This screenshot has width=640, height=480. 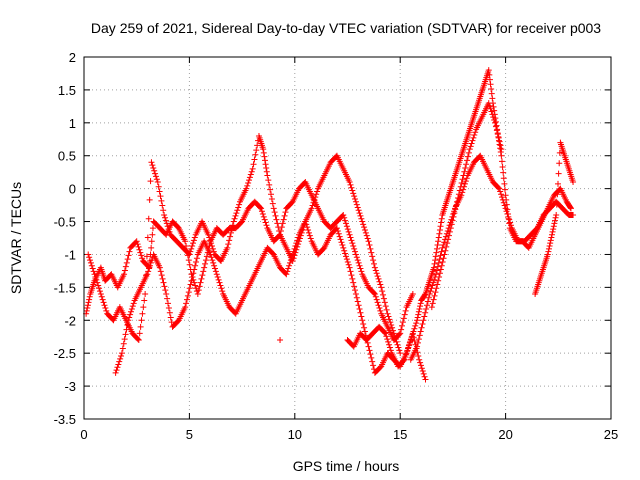 I want to click on y-tick-label: -1, so click(x=70, y=254).